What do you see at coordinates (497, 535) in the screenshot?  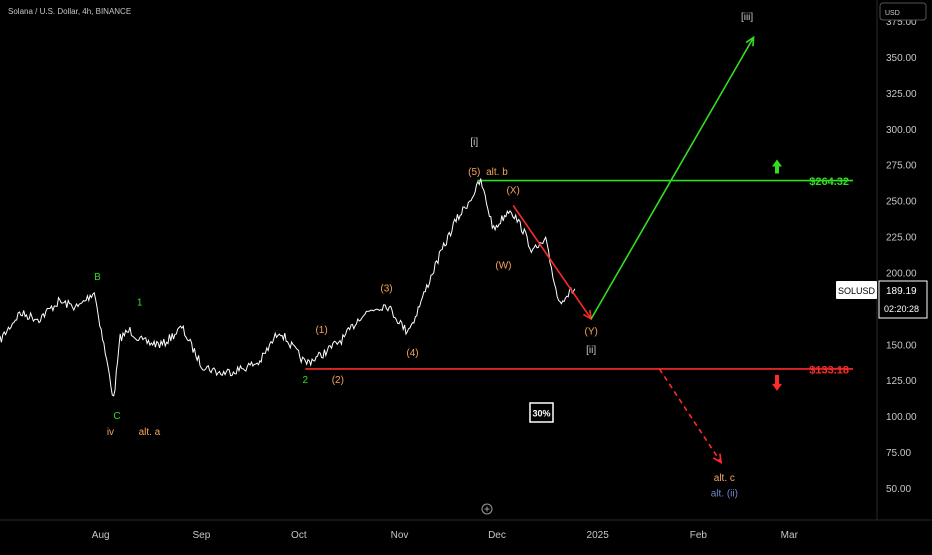 I see `x-tick-label: Dec` at bounding box center [497, 535].